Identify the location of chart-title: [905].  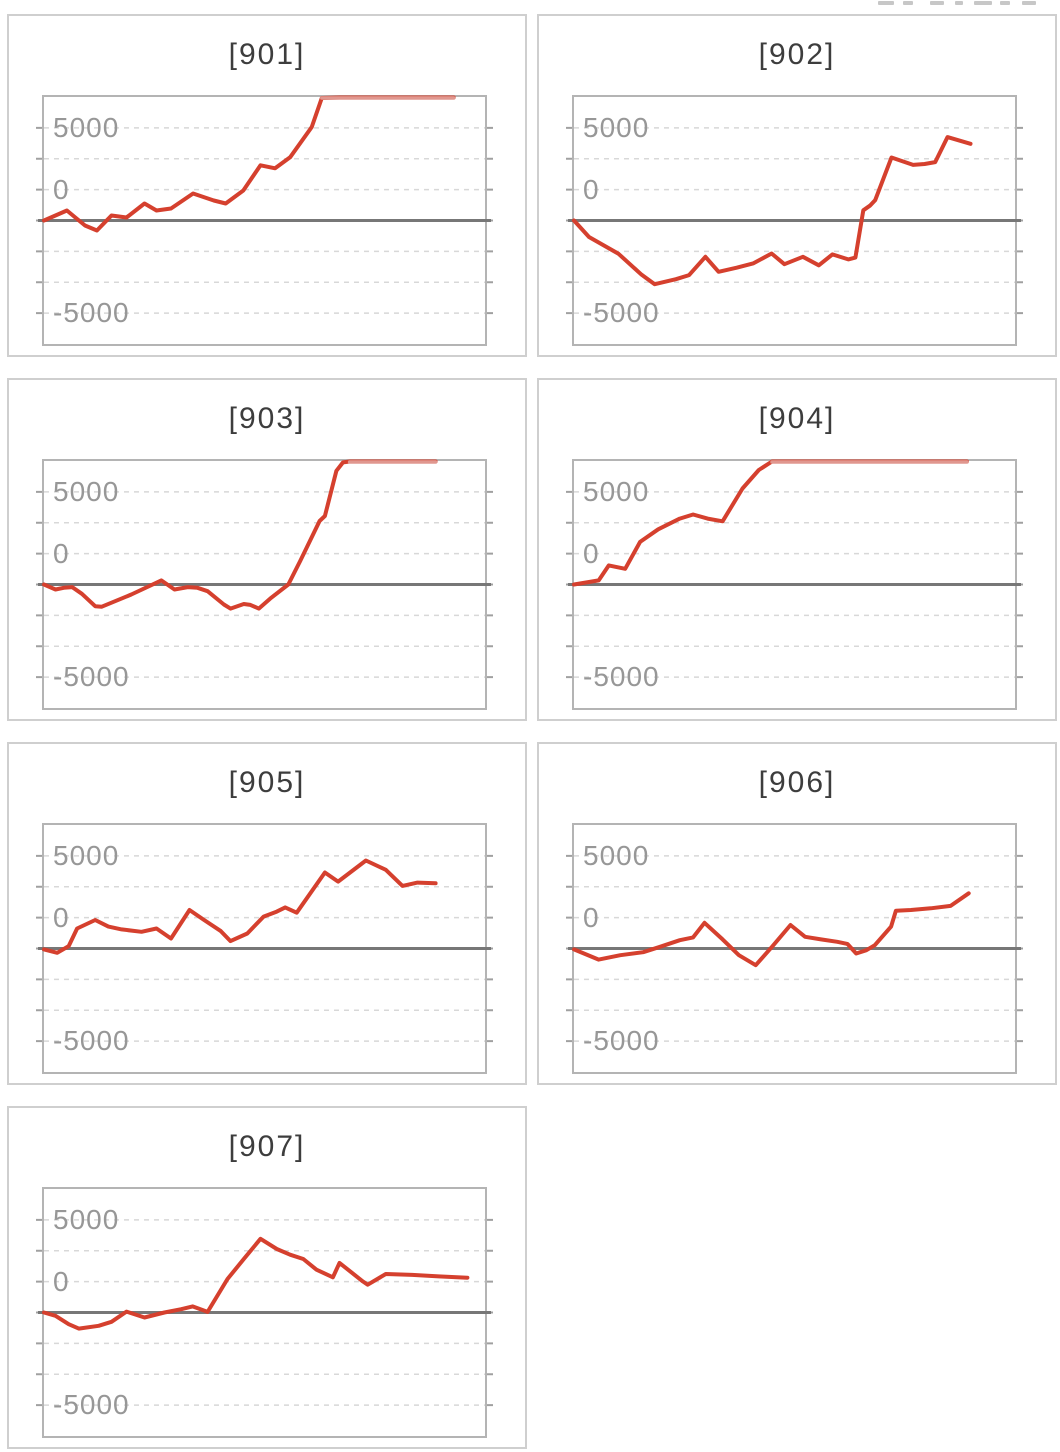
(267, 782).